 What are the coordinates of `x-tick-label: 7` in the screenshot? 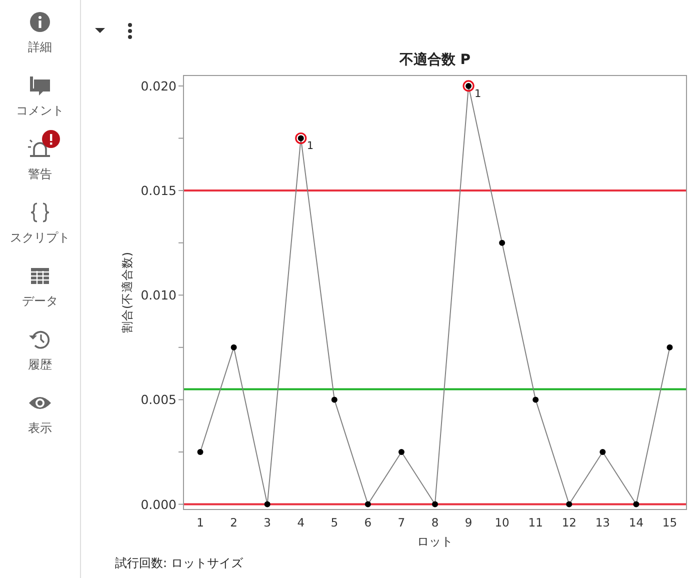 It's located at (402, 523).